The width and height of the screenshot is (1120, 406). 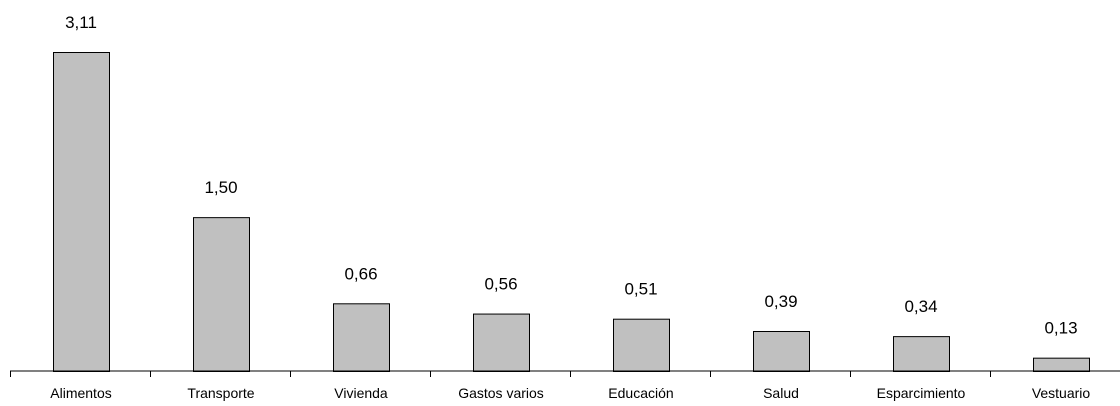 What do you see at coordinates (920, 306) in the screenshot?
I see `value-label: 0,34` at bounding box center [920, 306].